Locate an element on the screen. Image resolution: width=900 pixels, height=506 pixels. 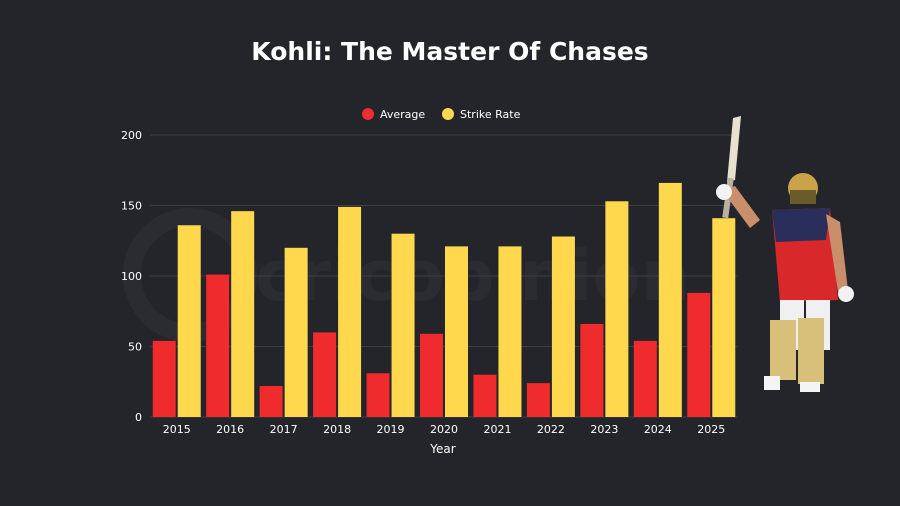
x-tick-label: 2023 is located at coordinates (604, 429).